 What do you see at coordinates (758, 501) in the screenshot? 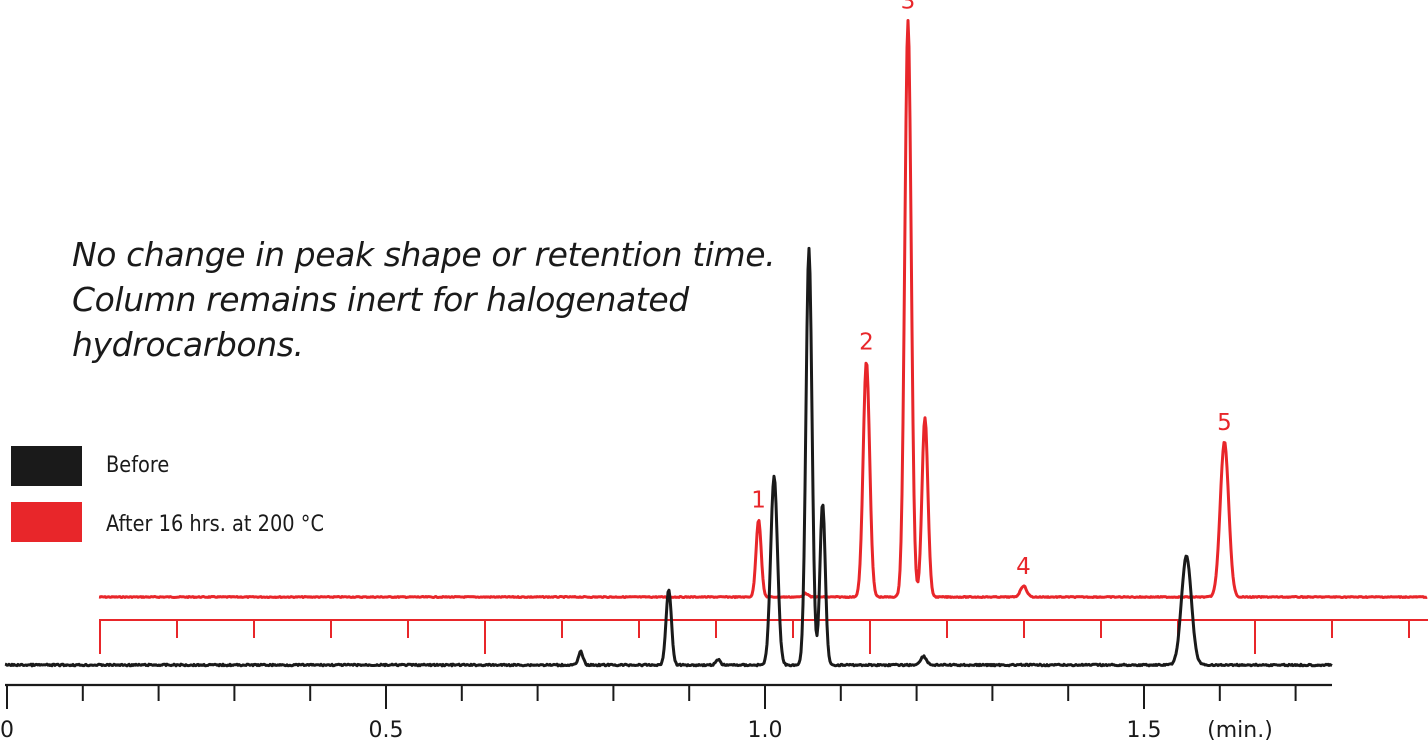
I see `peak-label-1: 1` at bounding box center [758, 501].